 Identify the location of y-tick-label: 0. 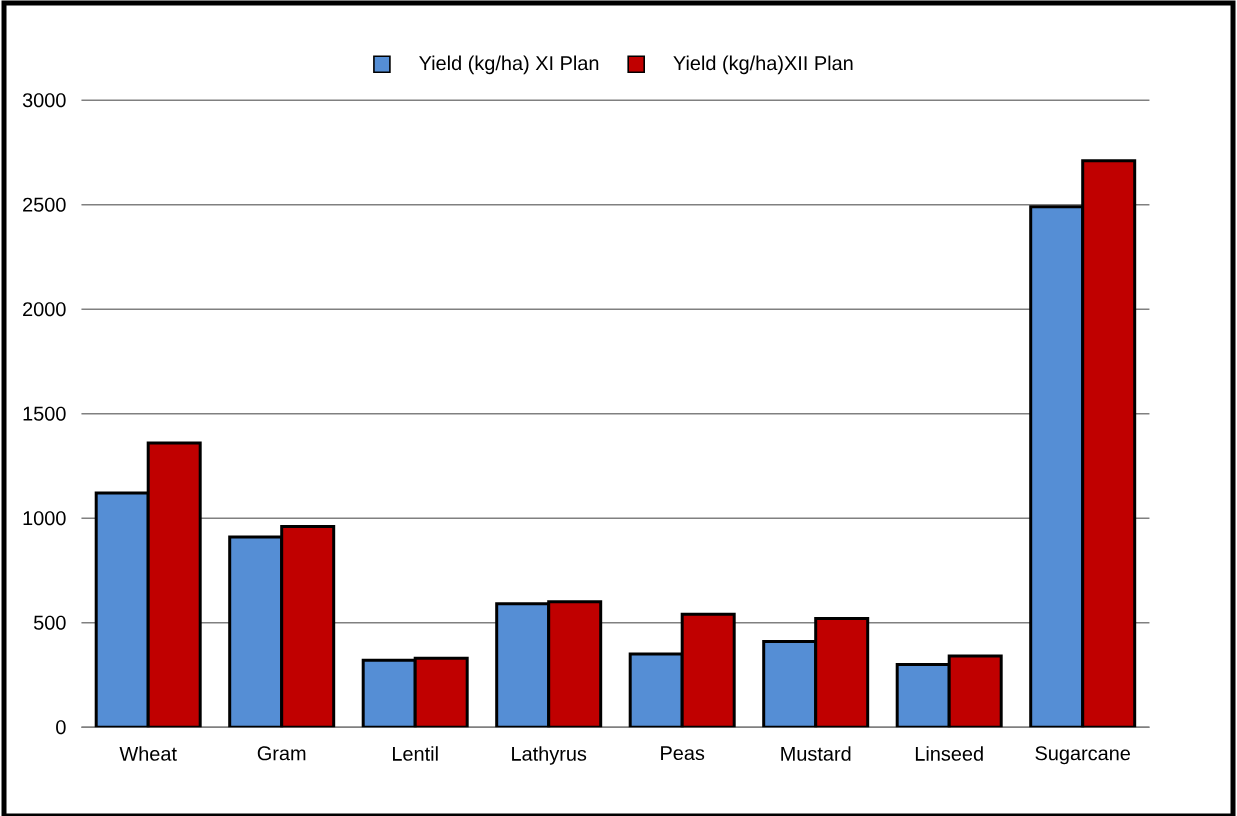
(61, 727).